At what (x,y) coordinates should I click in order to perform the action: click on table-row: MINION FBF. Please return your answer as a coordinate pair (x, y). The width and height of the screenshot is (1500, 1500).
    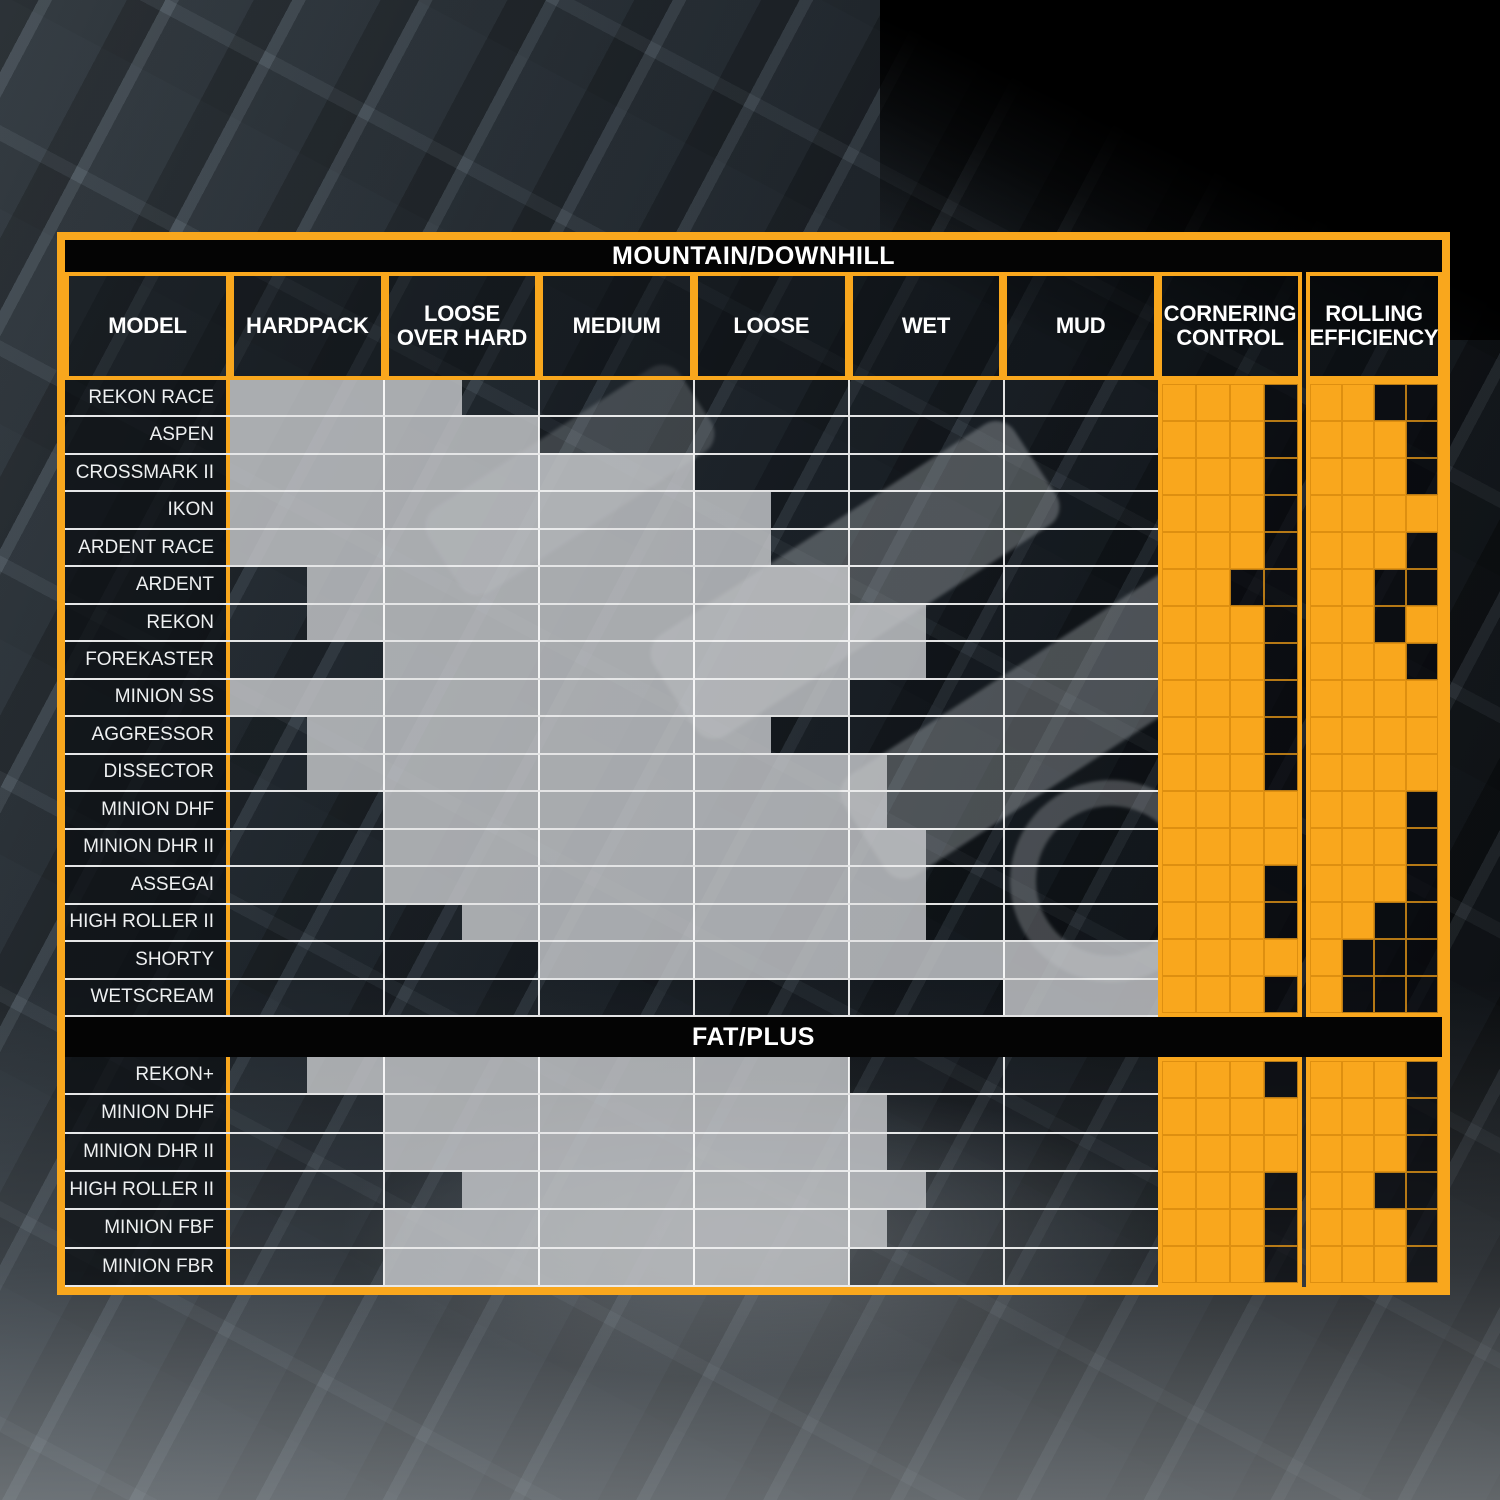
    Looking at the image, I should click on (611, 1229).